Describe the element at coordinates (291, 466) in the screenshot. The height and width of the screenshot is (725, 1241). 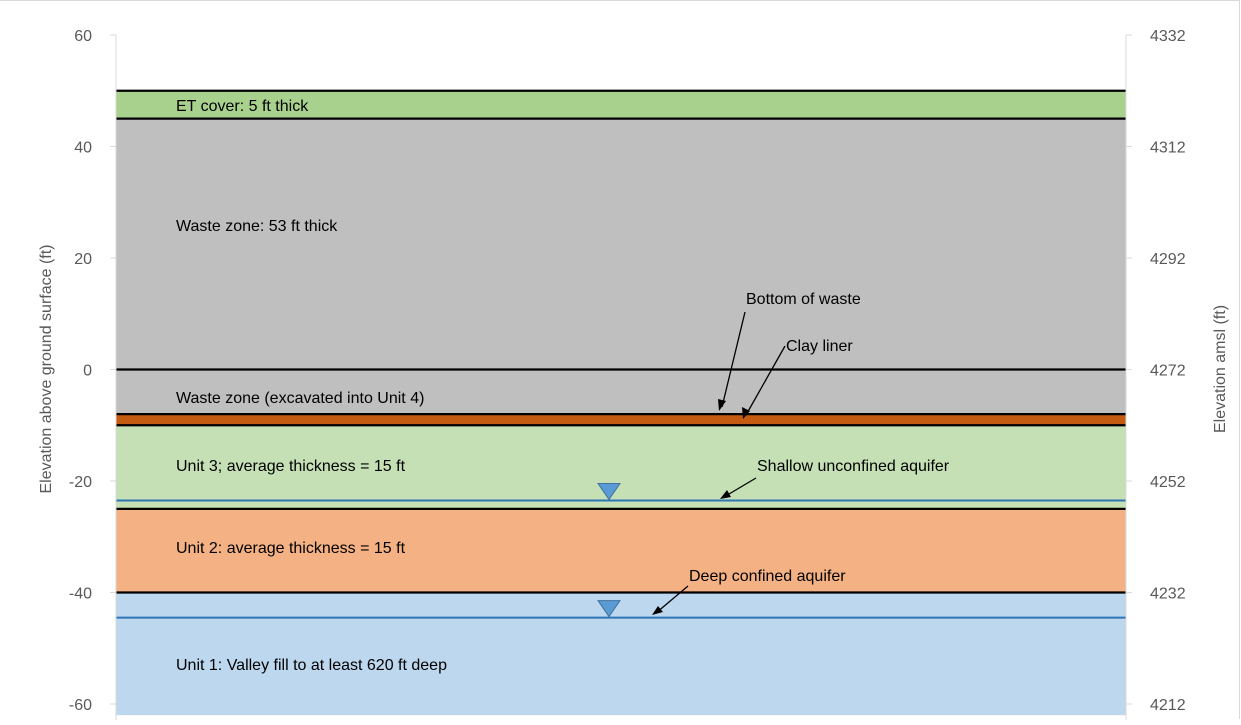
I see `unit-3-label: Unit 3; average thickness = 15 ft` at that location.